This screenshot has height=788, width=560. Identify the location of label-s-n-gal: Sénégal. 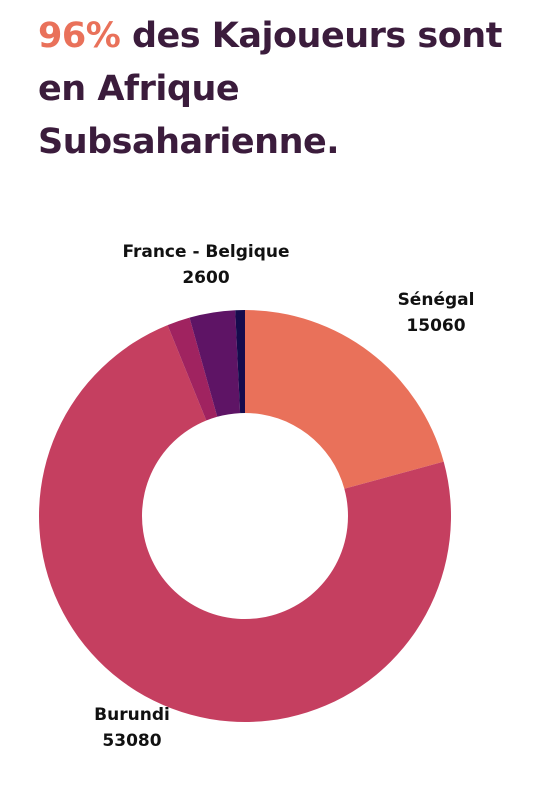
(436, 300).